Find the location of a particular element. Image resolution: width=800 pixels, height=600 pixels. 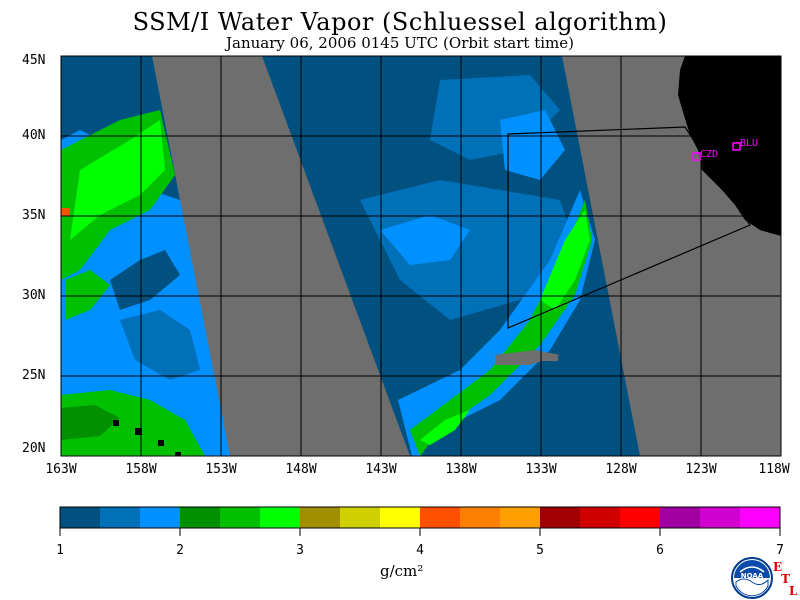

colorbar-tick-6: 6 is located at coordinates (660, 550).